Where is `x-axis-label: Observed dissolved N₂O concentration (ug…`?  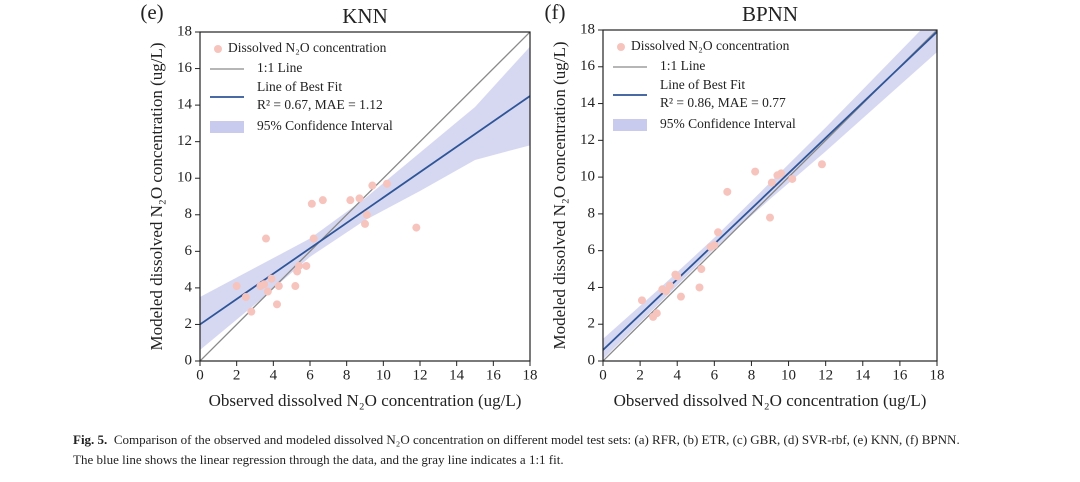
x-axis-label: Observed dissolved N₂O concentration (ug… is located at coordinates (365, 400).